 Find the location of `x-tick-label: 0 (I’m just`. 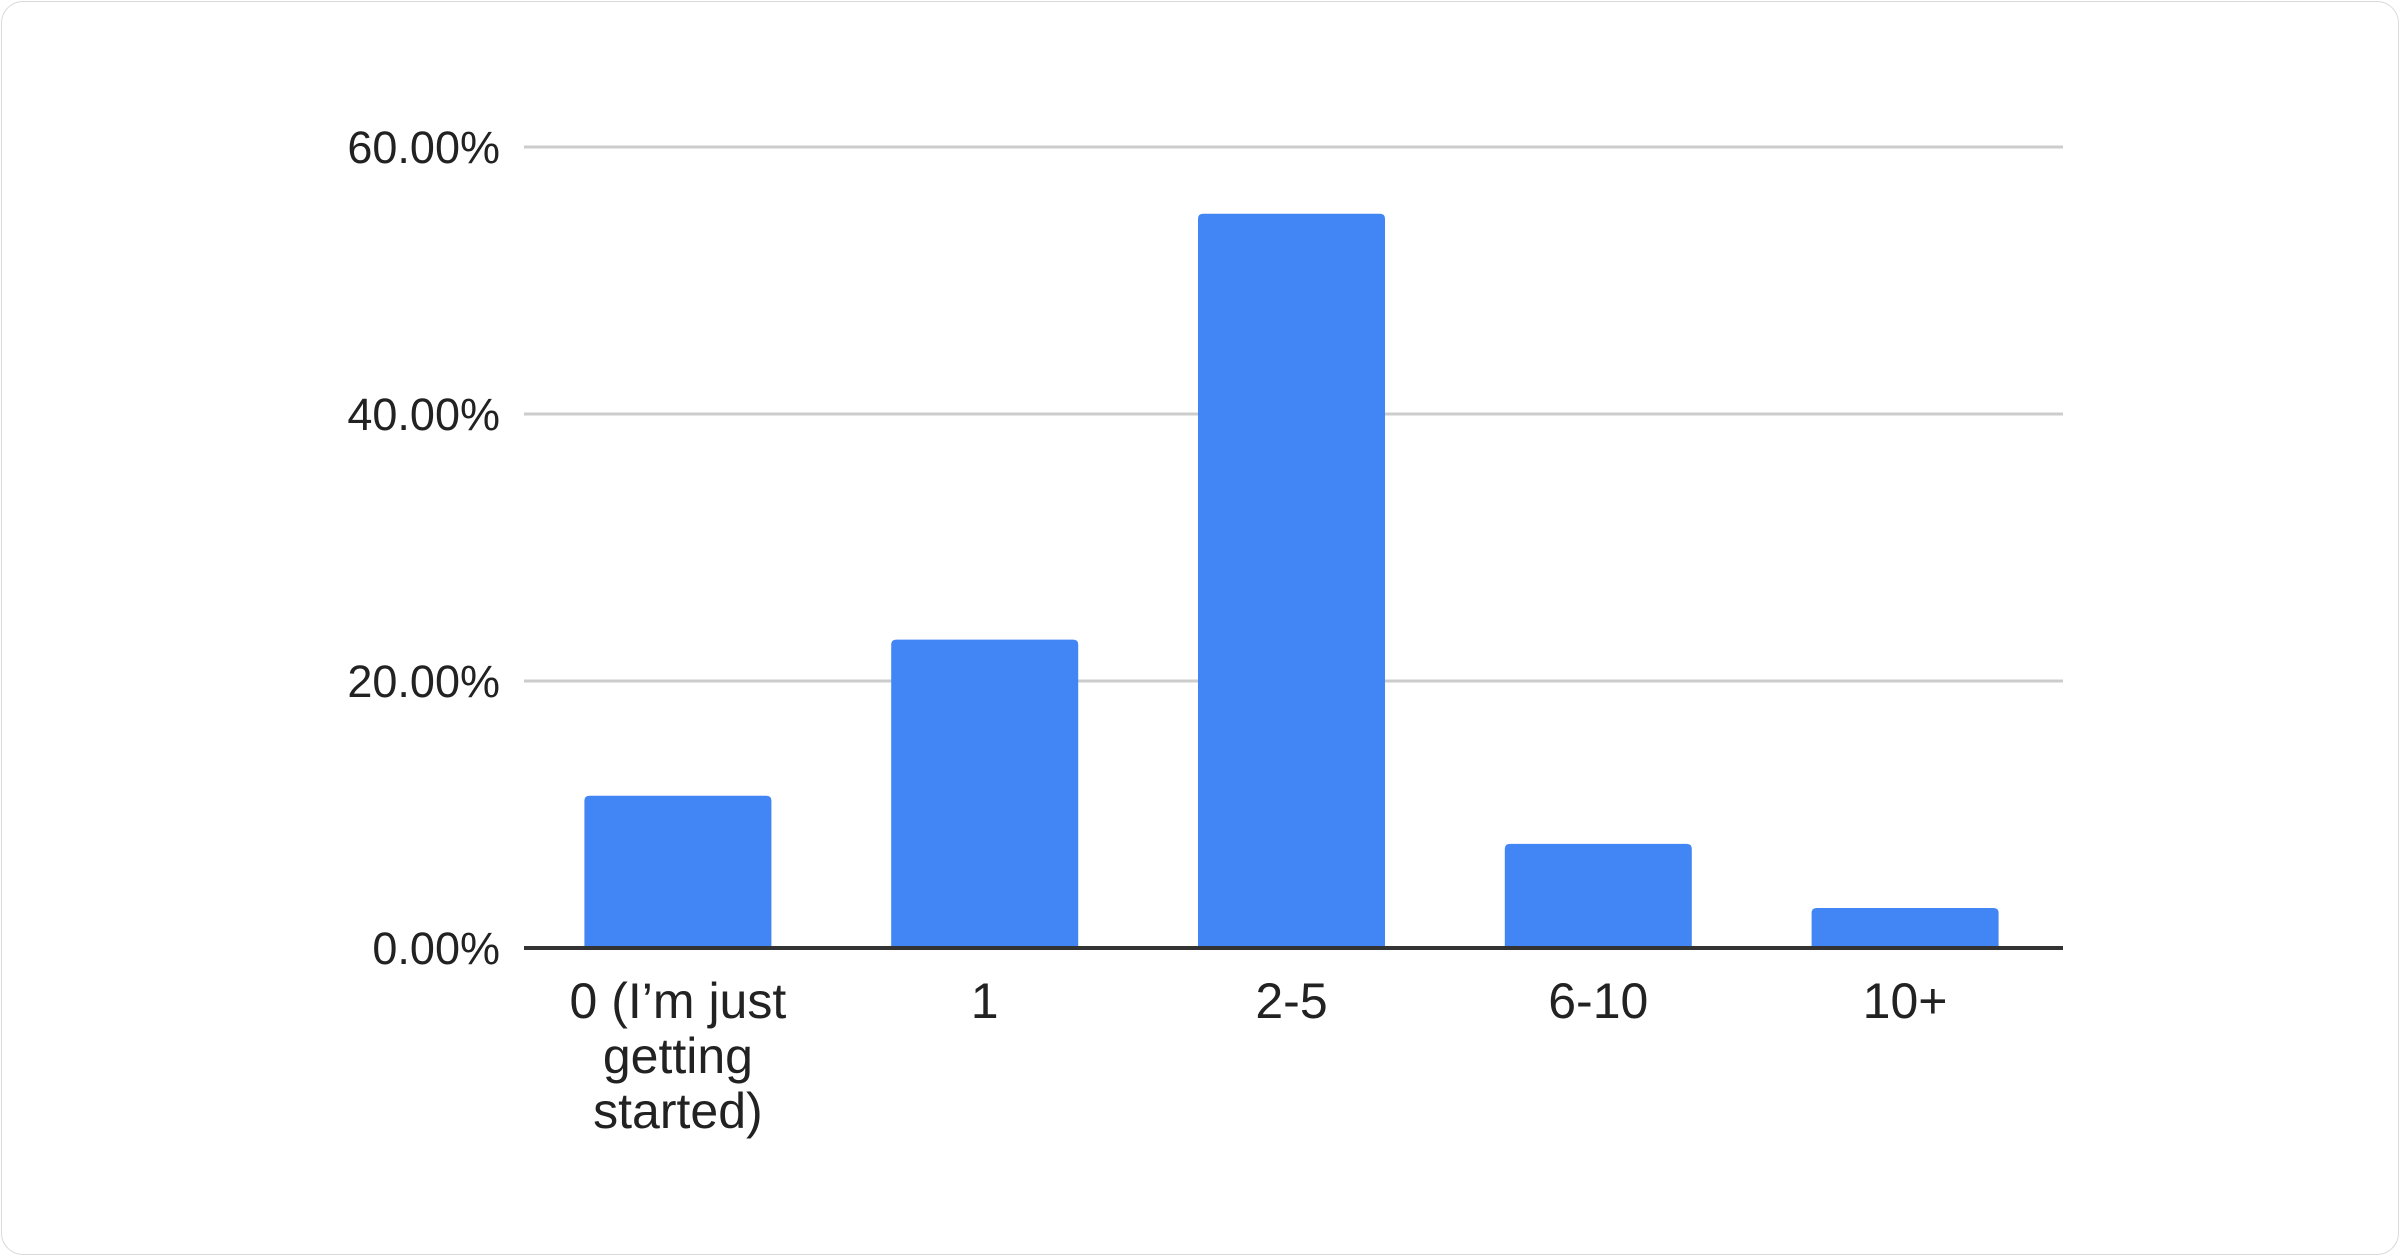

x-tick-label: 0 (I’m just is located at coordinates (678, 1001).